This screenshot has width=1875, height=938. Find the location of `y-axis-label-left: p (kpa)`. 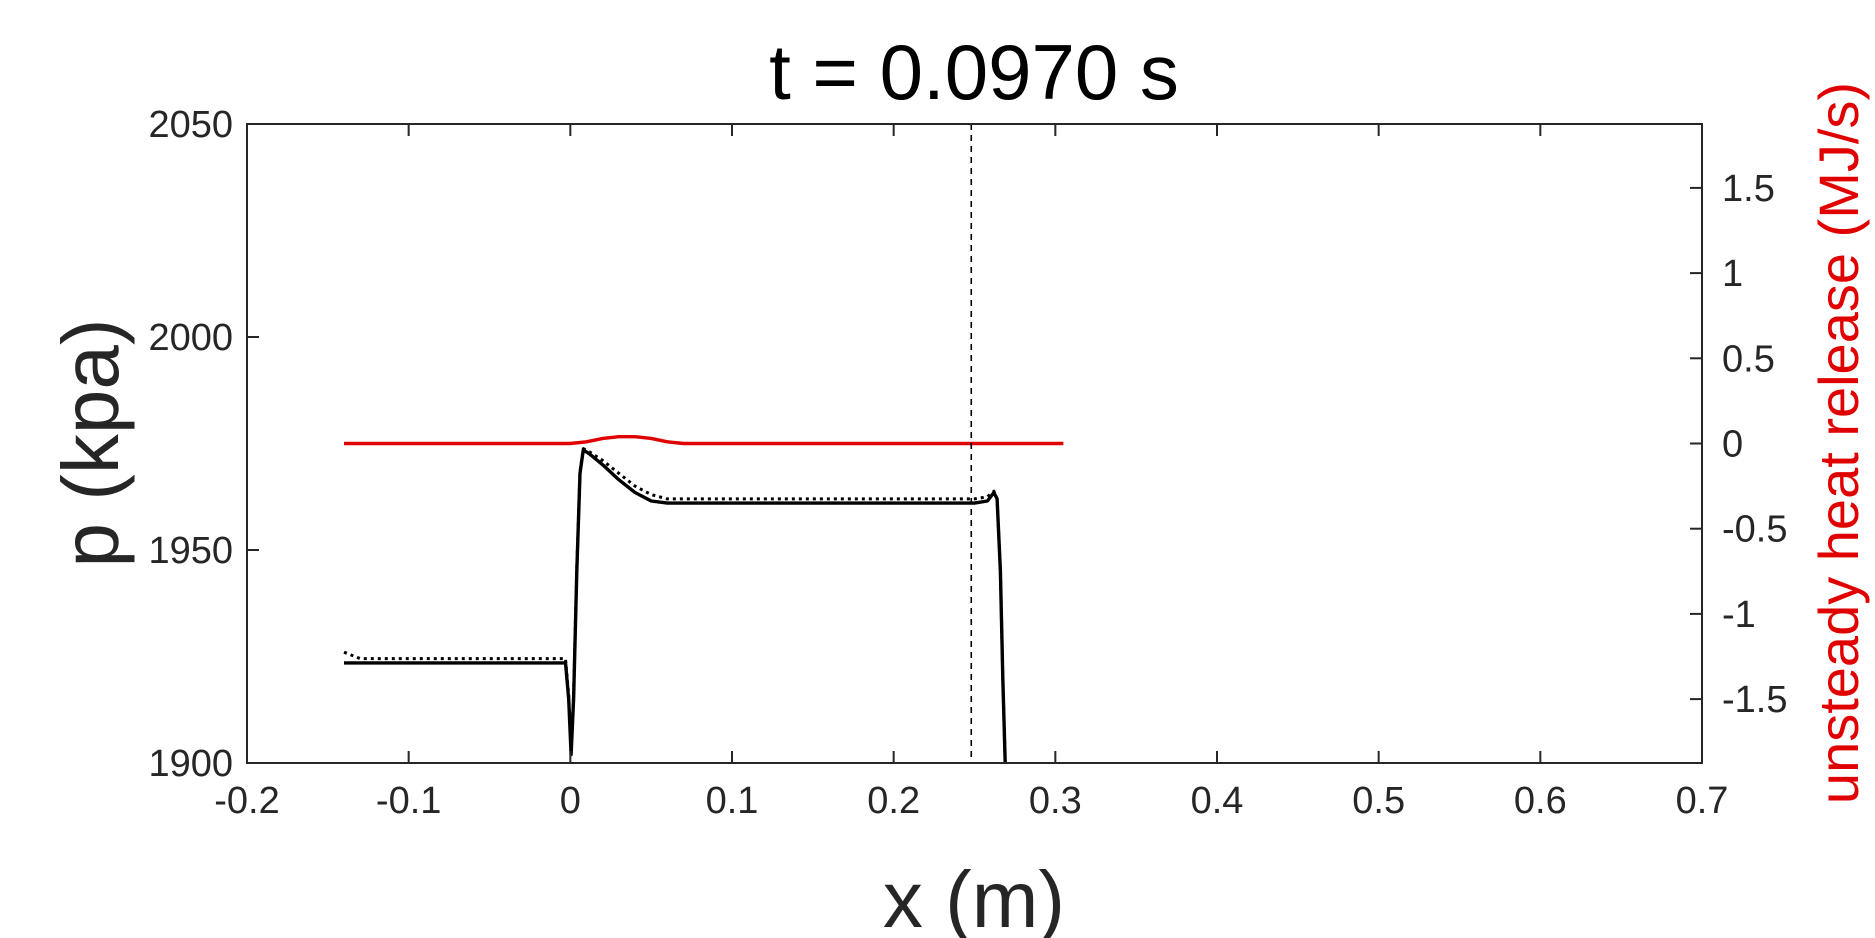

y-axis-label-left: p (kpa) is located at coordinates (90, 443).